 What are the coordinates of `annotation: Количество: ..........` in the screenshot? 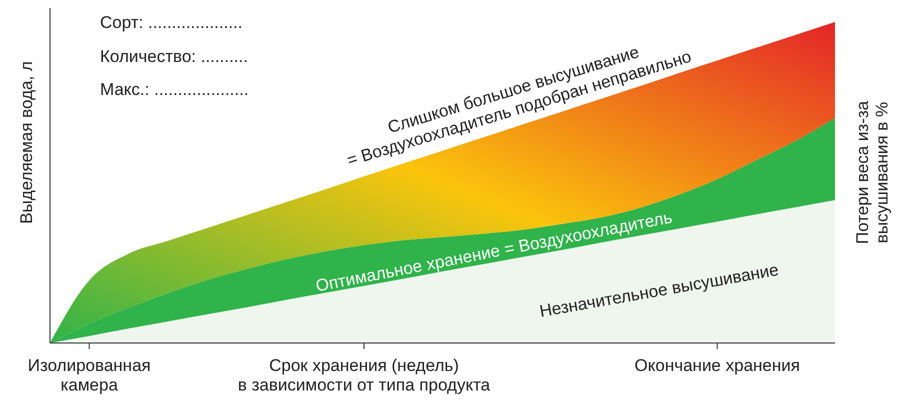 It's located at (174, 56).